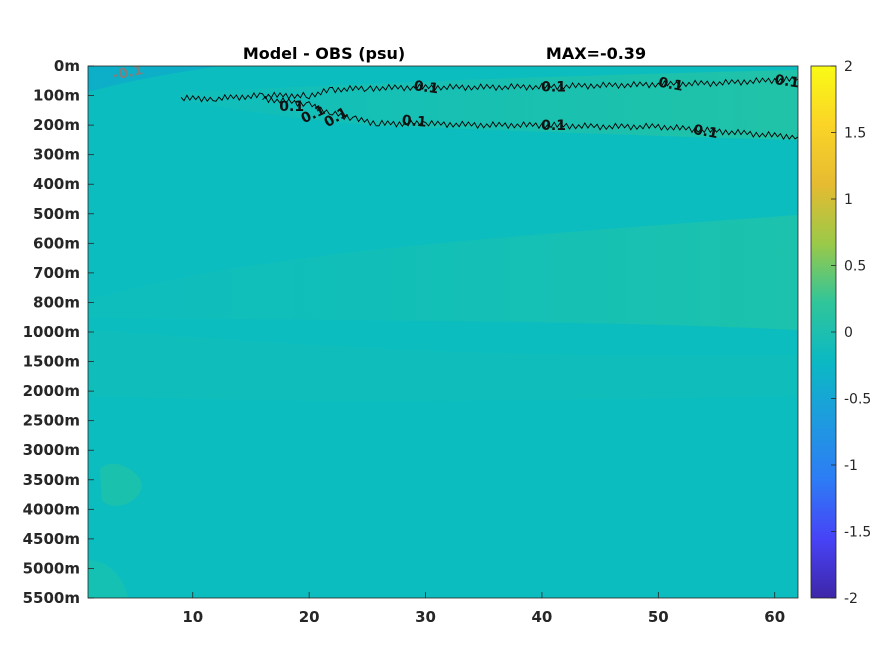  Describe the element at coordinates (51, 568) in the screenshot. I see `y-tick-label: 5000m` at that location.